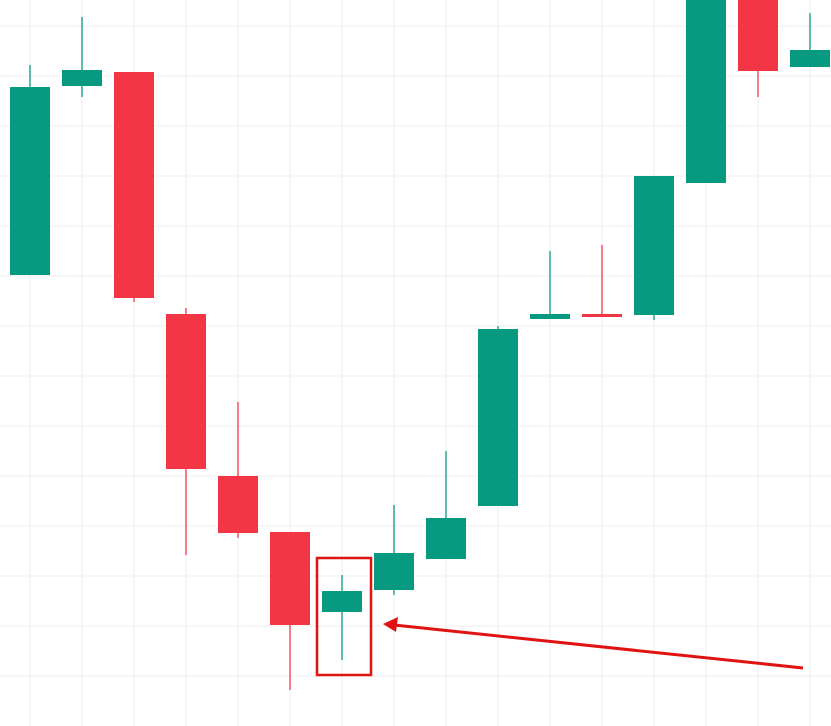  I want to click on arrow-head, so click(390, 624).